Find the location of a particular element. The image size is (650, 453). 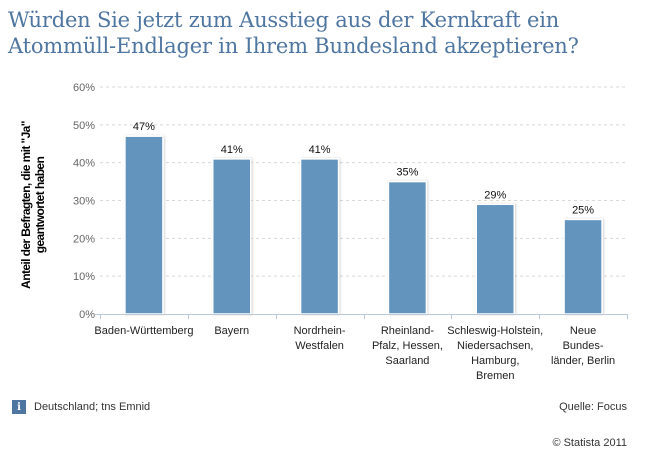

copyright-text: © Statista 2011 is located at coordinates (589, 443).